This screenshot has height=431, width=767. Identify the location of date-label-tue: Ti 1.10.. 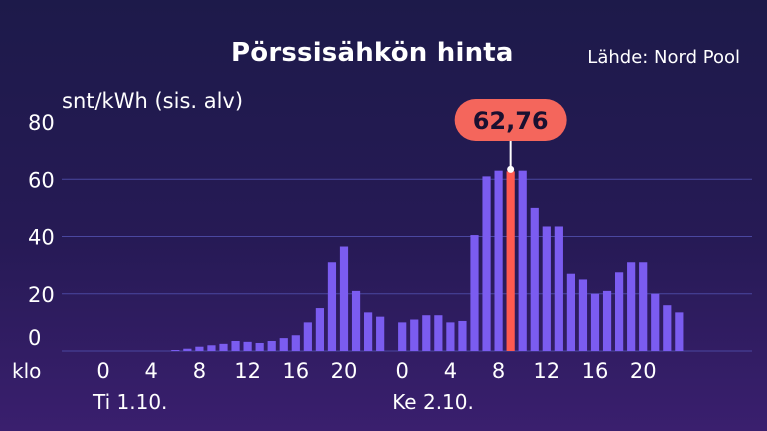
(130, 402).